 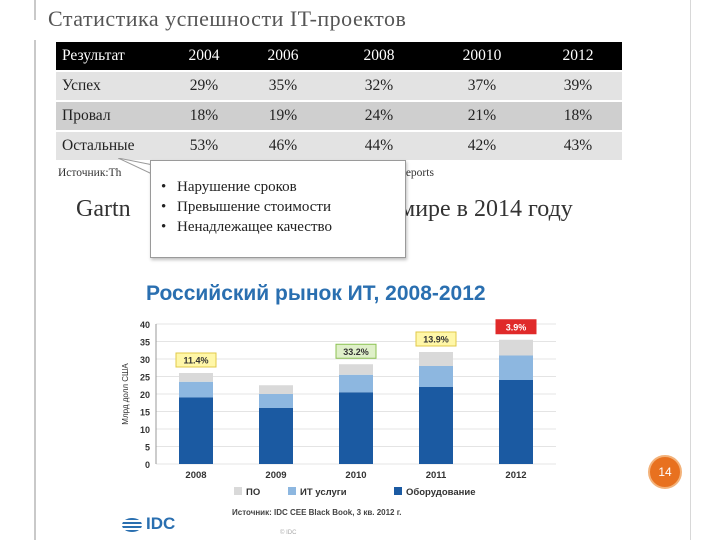 What do you see at coordinates (253, 492) in the screenshot?
I see `legend-label: ПО` at bounding box center [253, 492].